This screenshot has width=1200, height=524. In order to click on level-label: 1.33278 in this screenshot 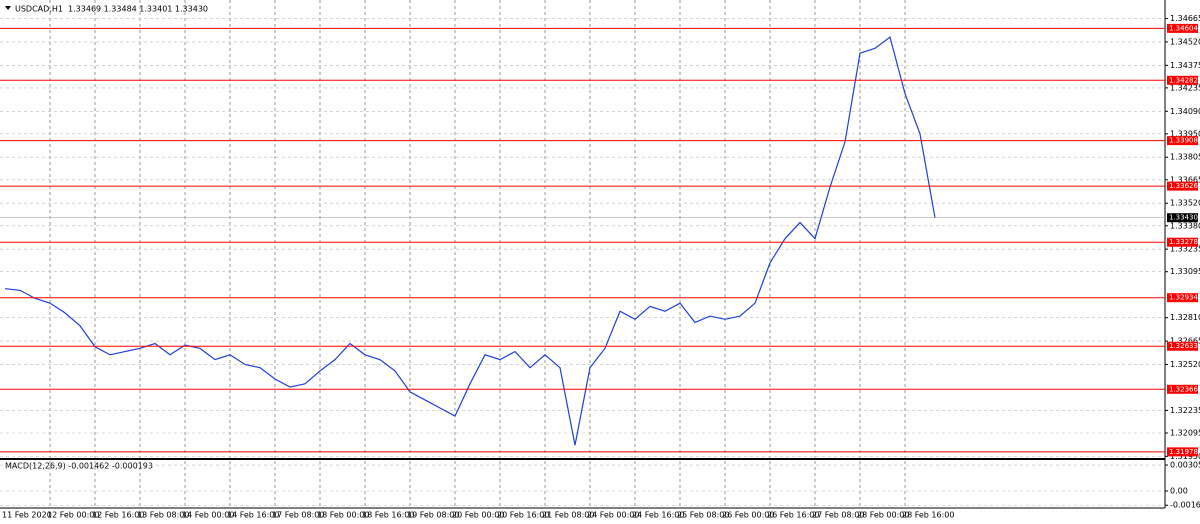, I will do `click(1183, 242)`.